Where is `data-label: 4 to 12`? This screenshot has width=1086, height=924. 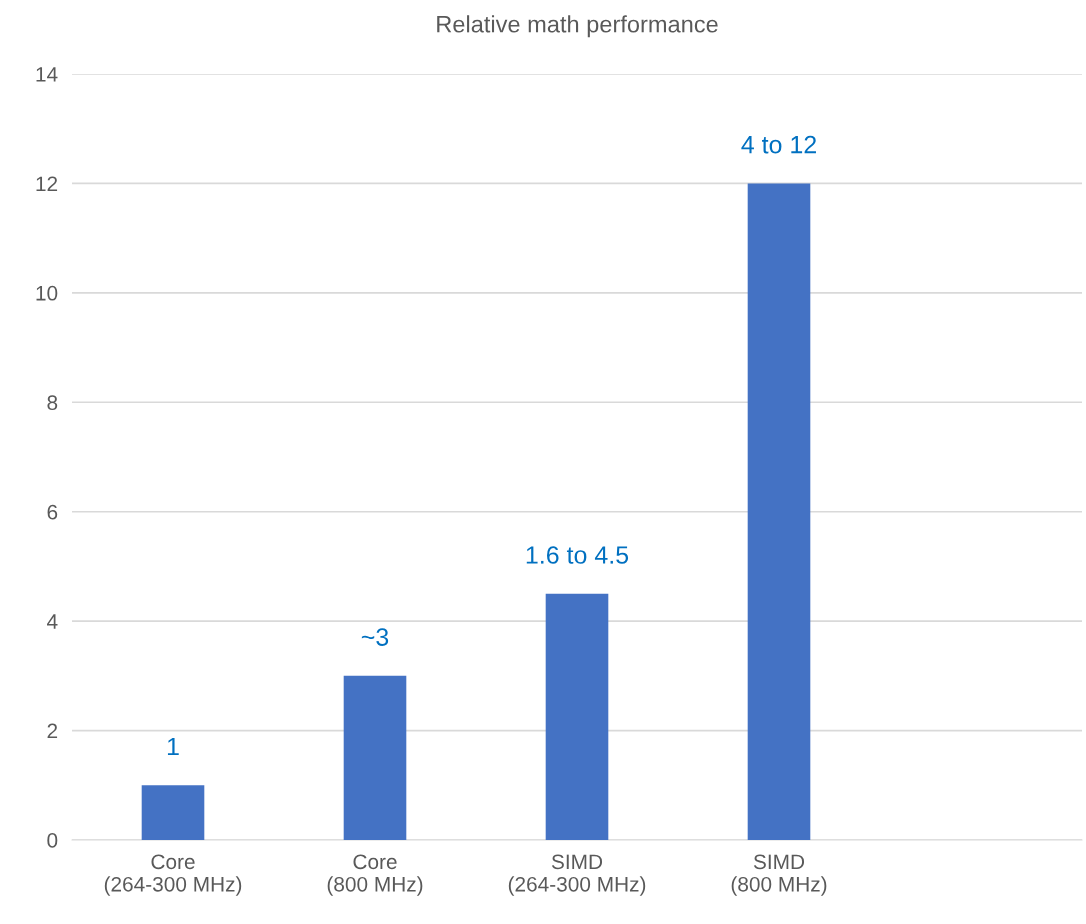
data-label: 4 to 12 is located at coordinates (778, 144).